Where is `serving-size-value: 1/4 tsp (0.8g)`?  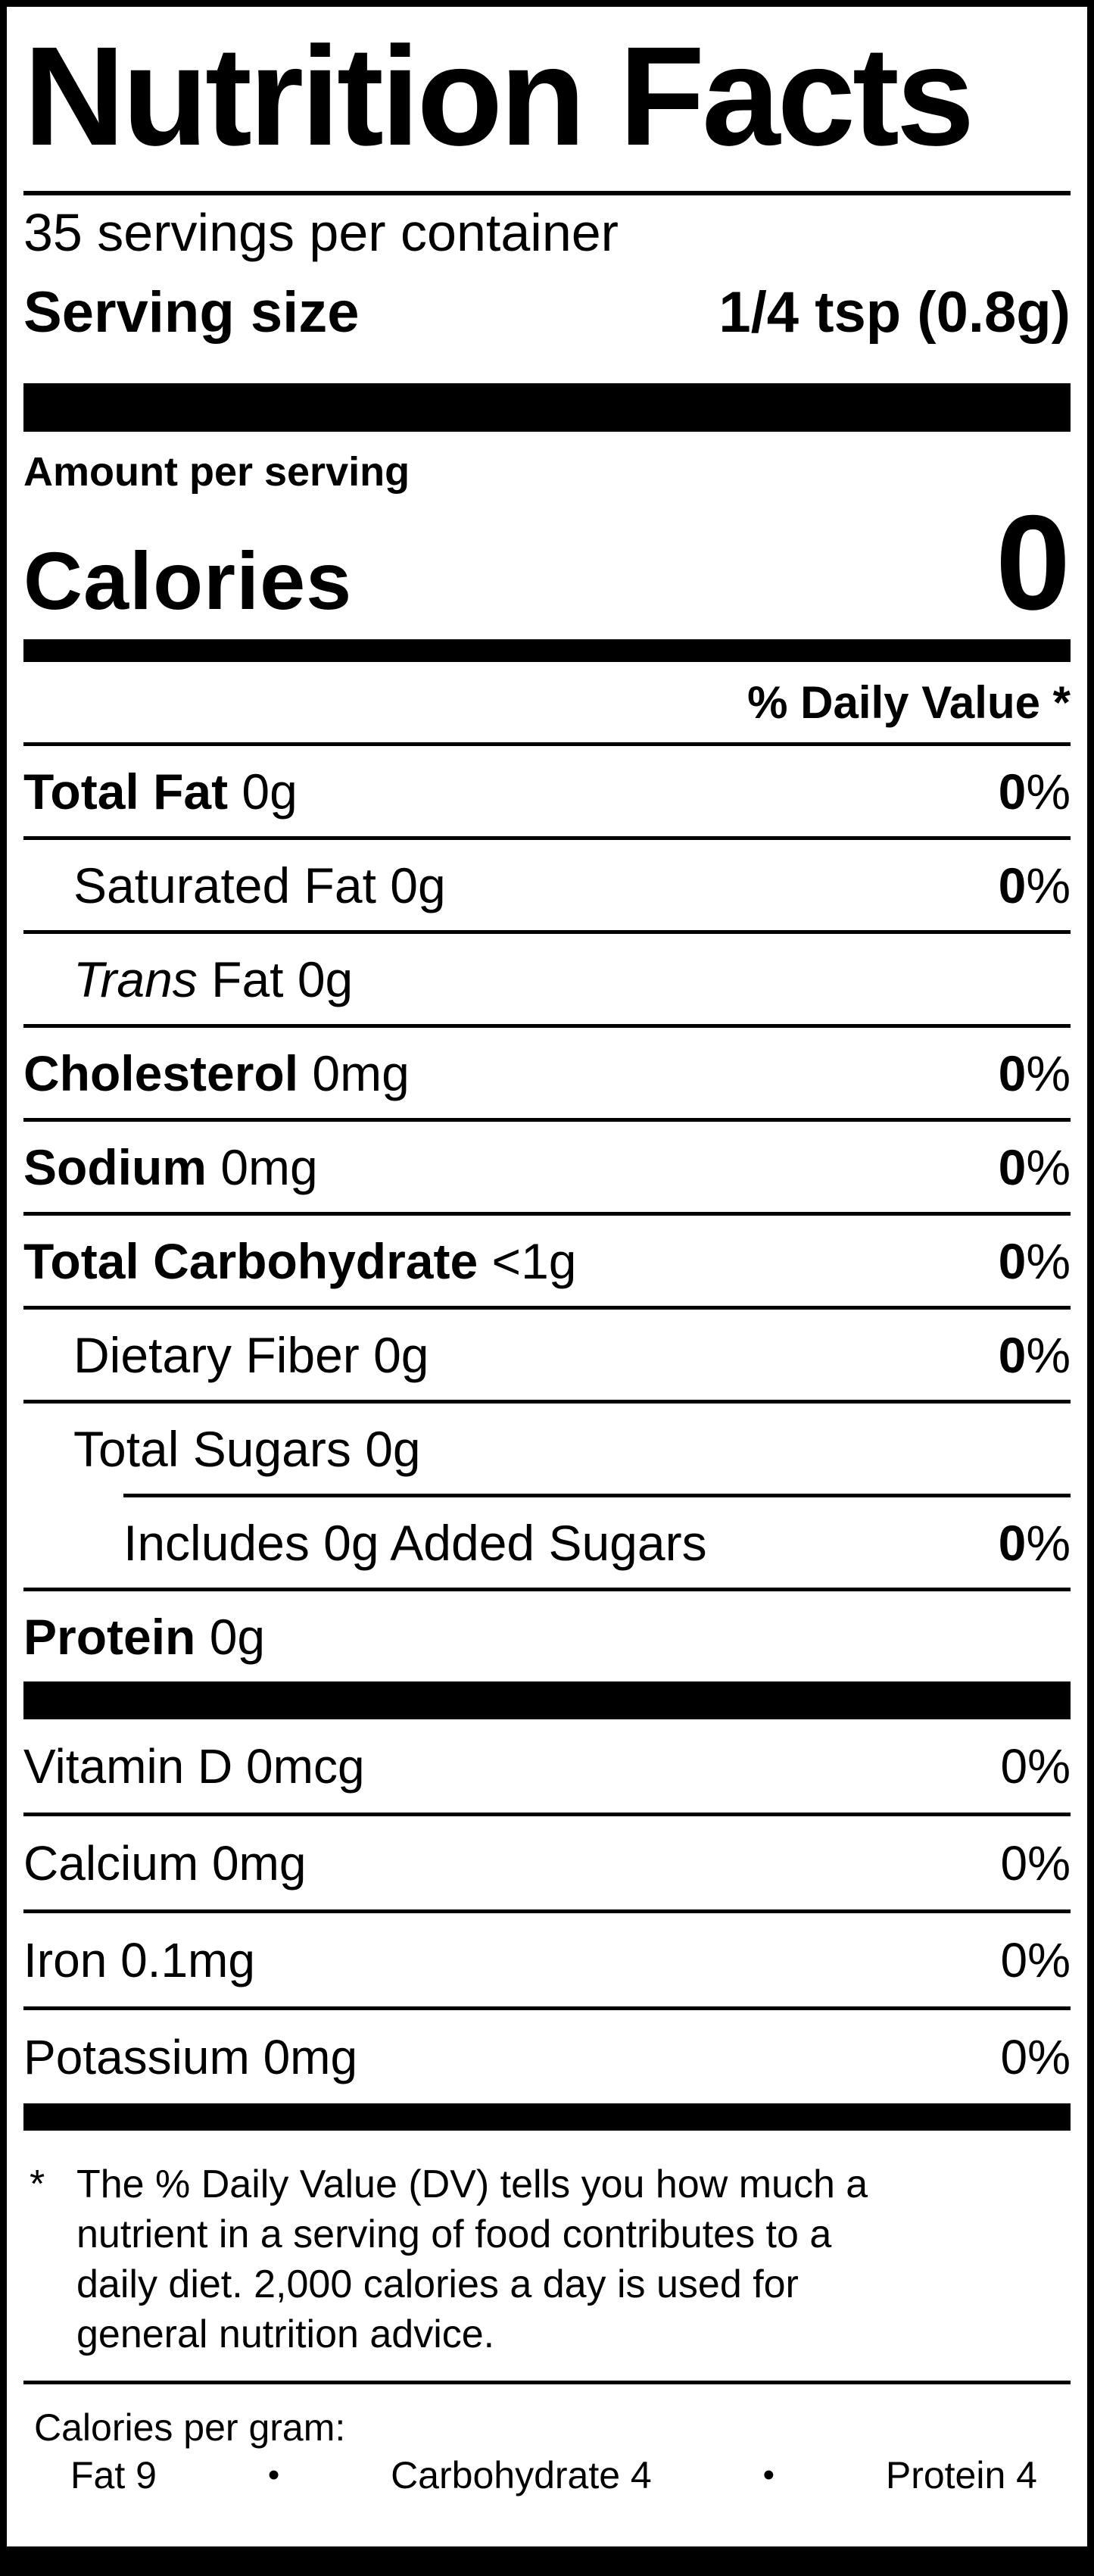
serving-size-value: 1/4 tsp (0.8g) is located at coordinates (895, 312).